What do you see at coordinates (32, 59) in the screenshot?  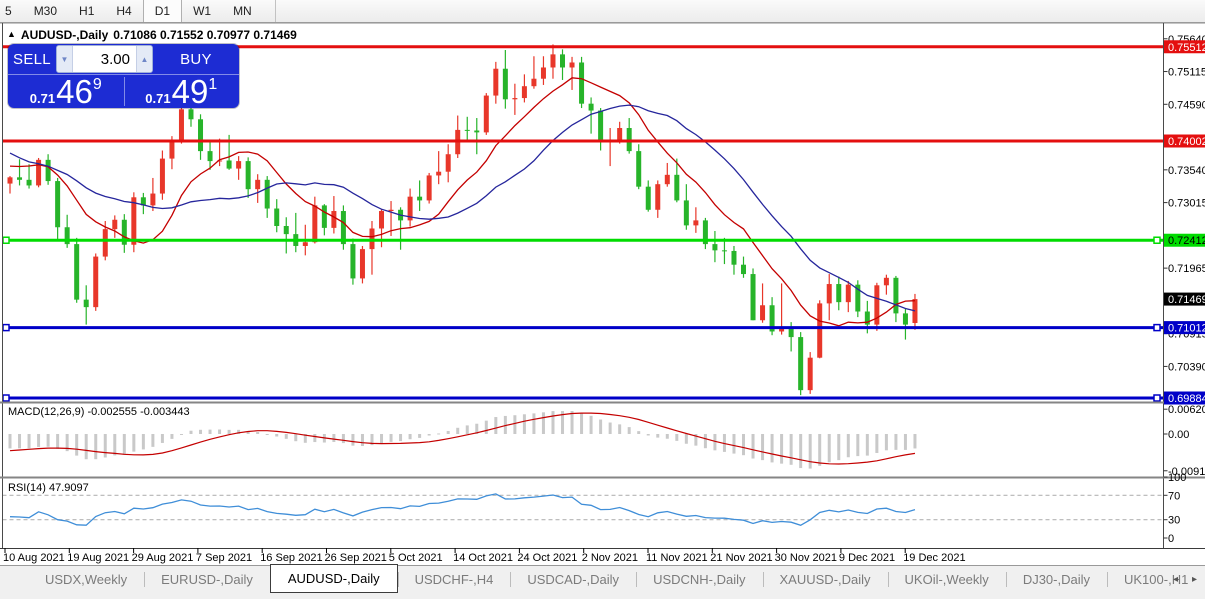 I see `sell-button: SELL` at bounding box center [32, 59].